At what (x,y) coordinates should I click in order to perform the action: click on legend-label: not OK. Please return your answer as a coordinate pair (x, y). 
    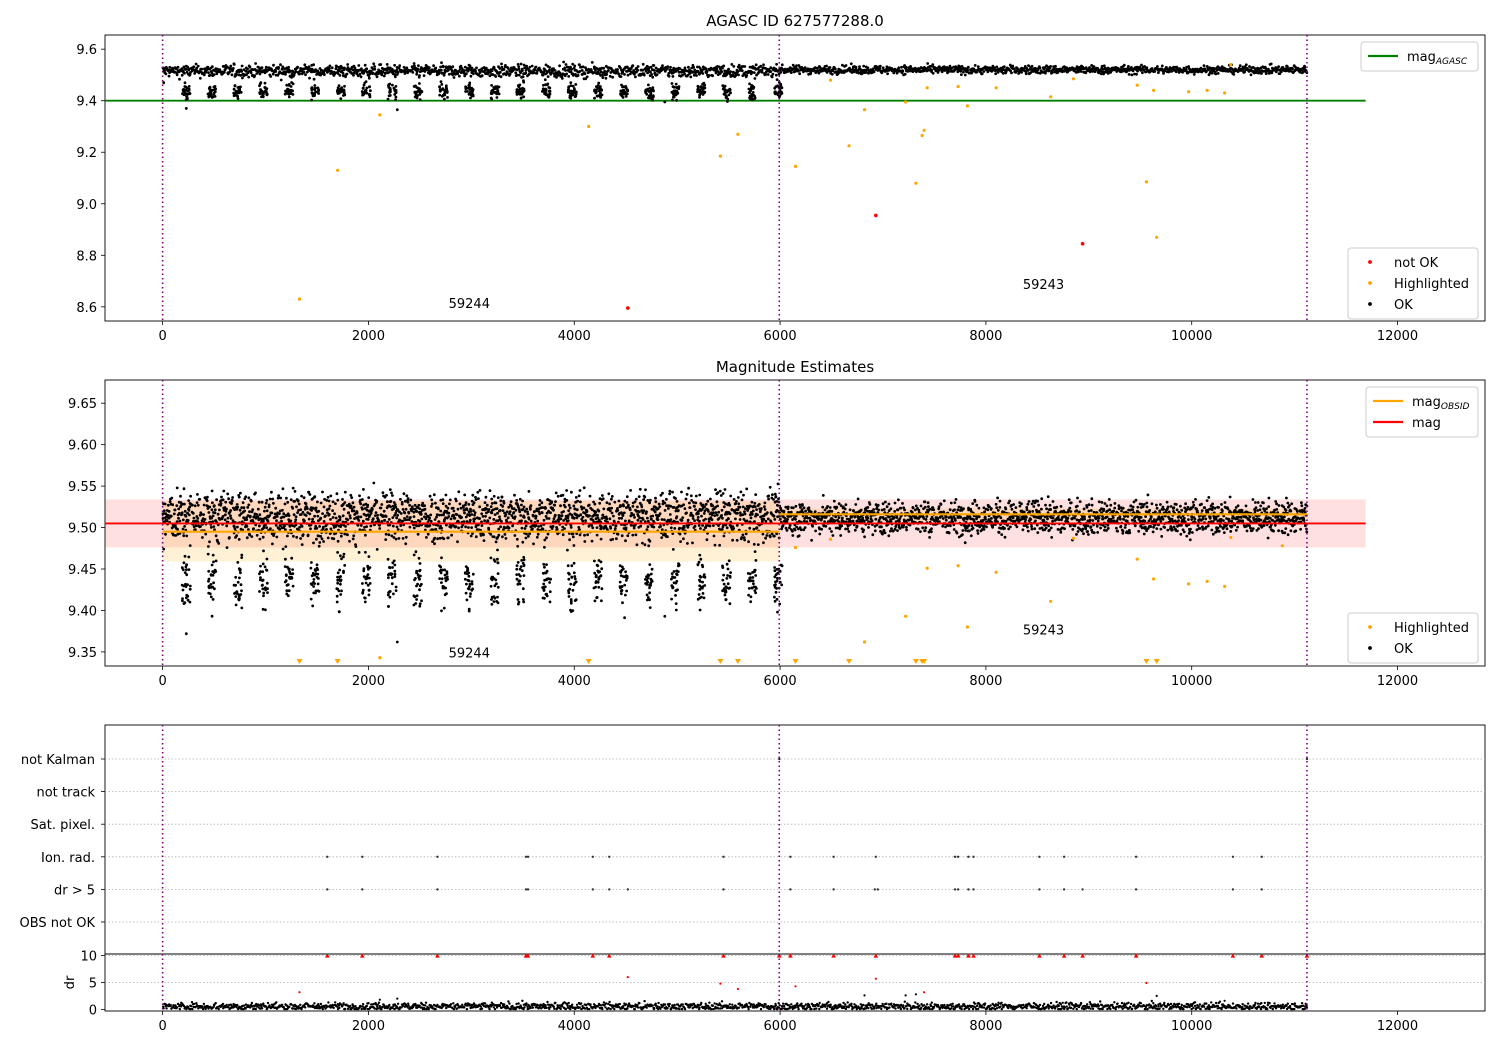
    Looking at the image, I should click on (1416, 263).